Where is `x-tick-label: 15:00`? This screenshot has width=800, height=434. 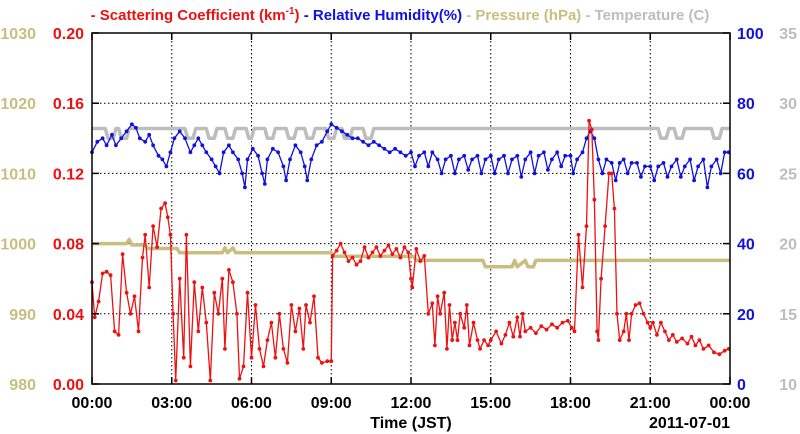 x-tick-label: 15:00 is located at coordinates (490, 403).